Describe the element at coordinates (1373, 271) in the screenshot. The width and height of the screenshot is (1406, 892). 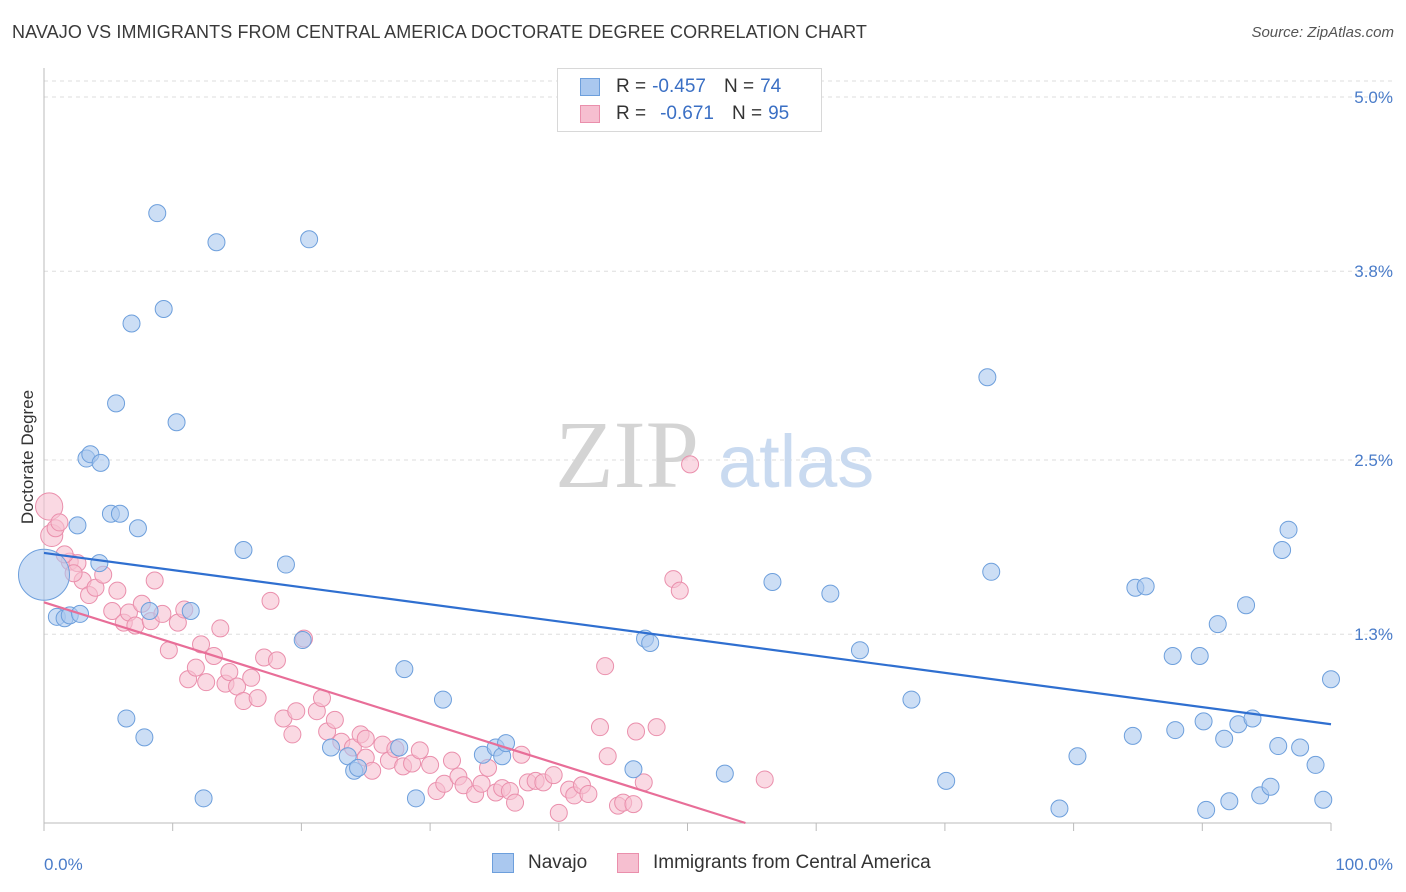
I see `y-tick-label: 3.8%` at that location.